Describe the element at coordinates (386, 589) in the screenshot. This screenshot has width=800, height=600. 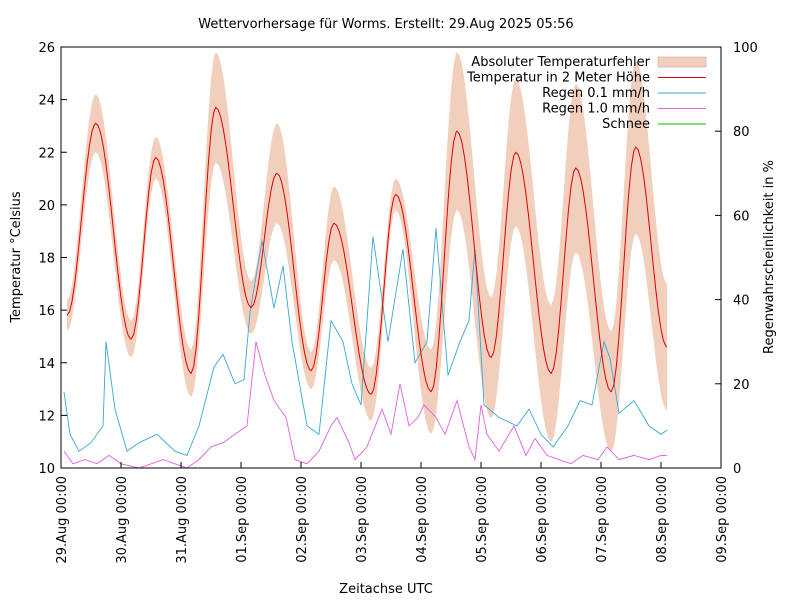
I see `x-axis-label: Zeitachse UTC` at that location.